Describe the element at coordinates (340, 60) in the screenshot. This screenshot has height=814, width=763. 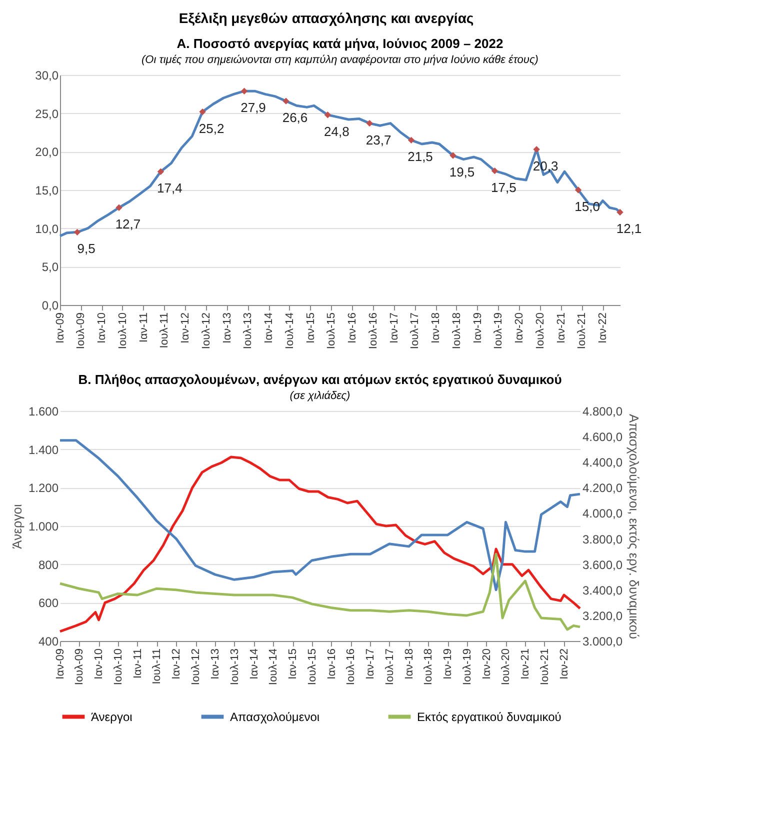
I see `chart-subtitle: (Οι τιμές που σημειώνονται στη καμπύλη αναφέρονται στο μήνα Ιούνιο κάθε έτους)` at that location.